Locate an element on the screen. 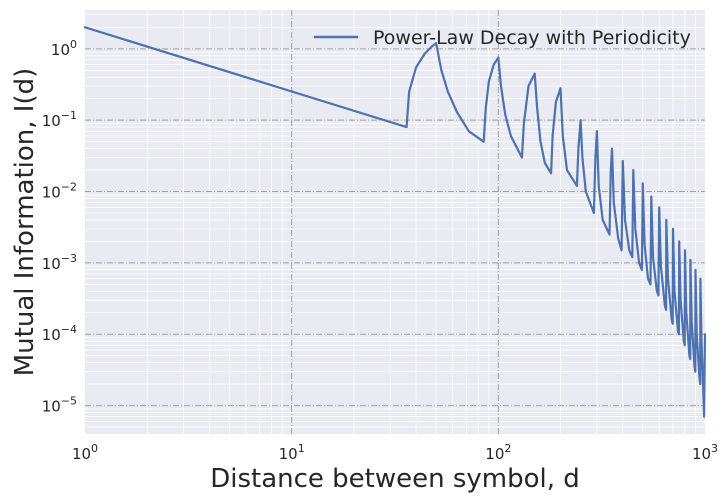 The width and height of the screenshot is (728, 503). x-axis-label: Distance between symbol, d is located at coordinates (395, 479).